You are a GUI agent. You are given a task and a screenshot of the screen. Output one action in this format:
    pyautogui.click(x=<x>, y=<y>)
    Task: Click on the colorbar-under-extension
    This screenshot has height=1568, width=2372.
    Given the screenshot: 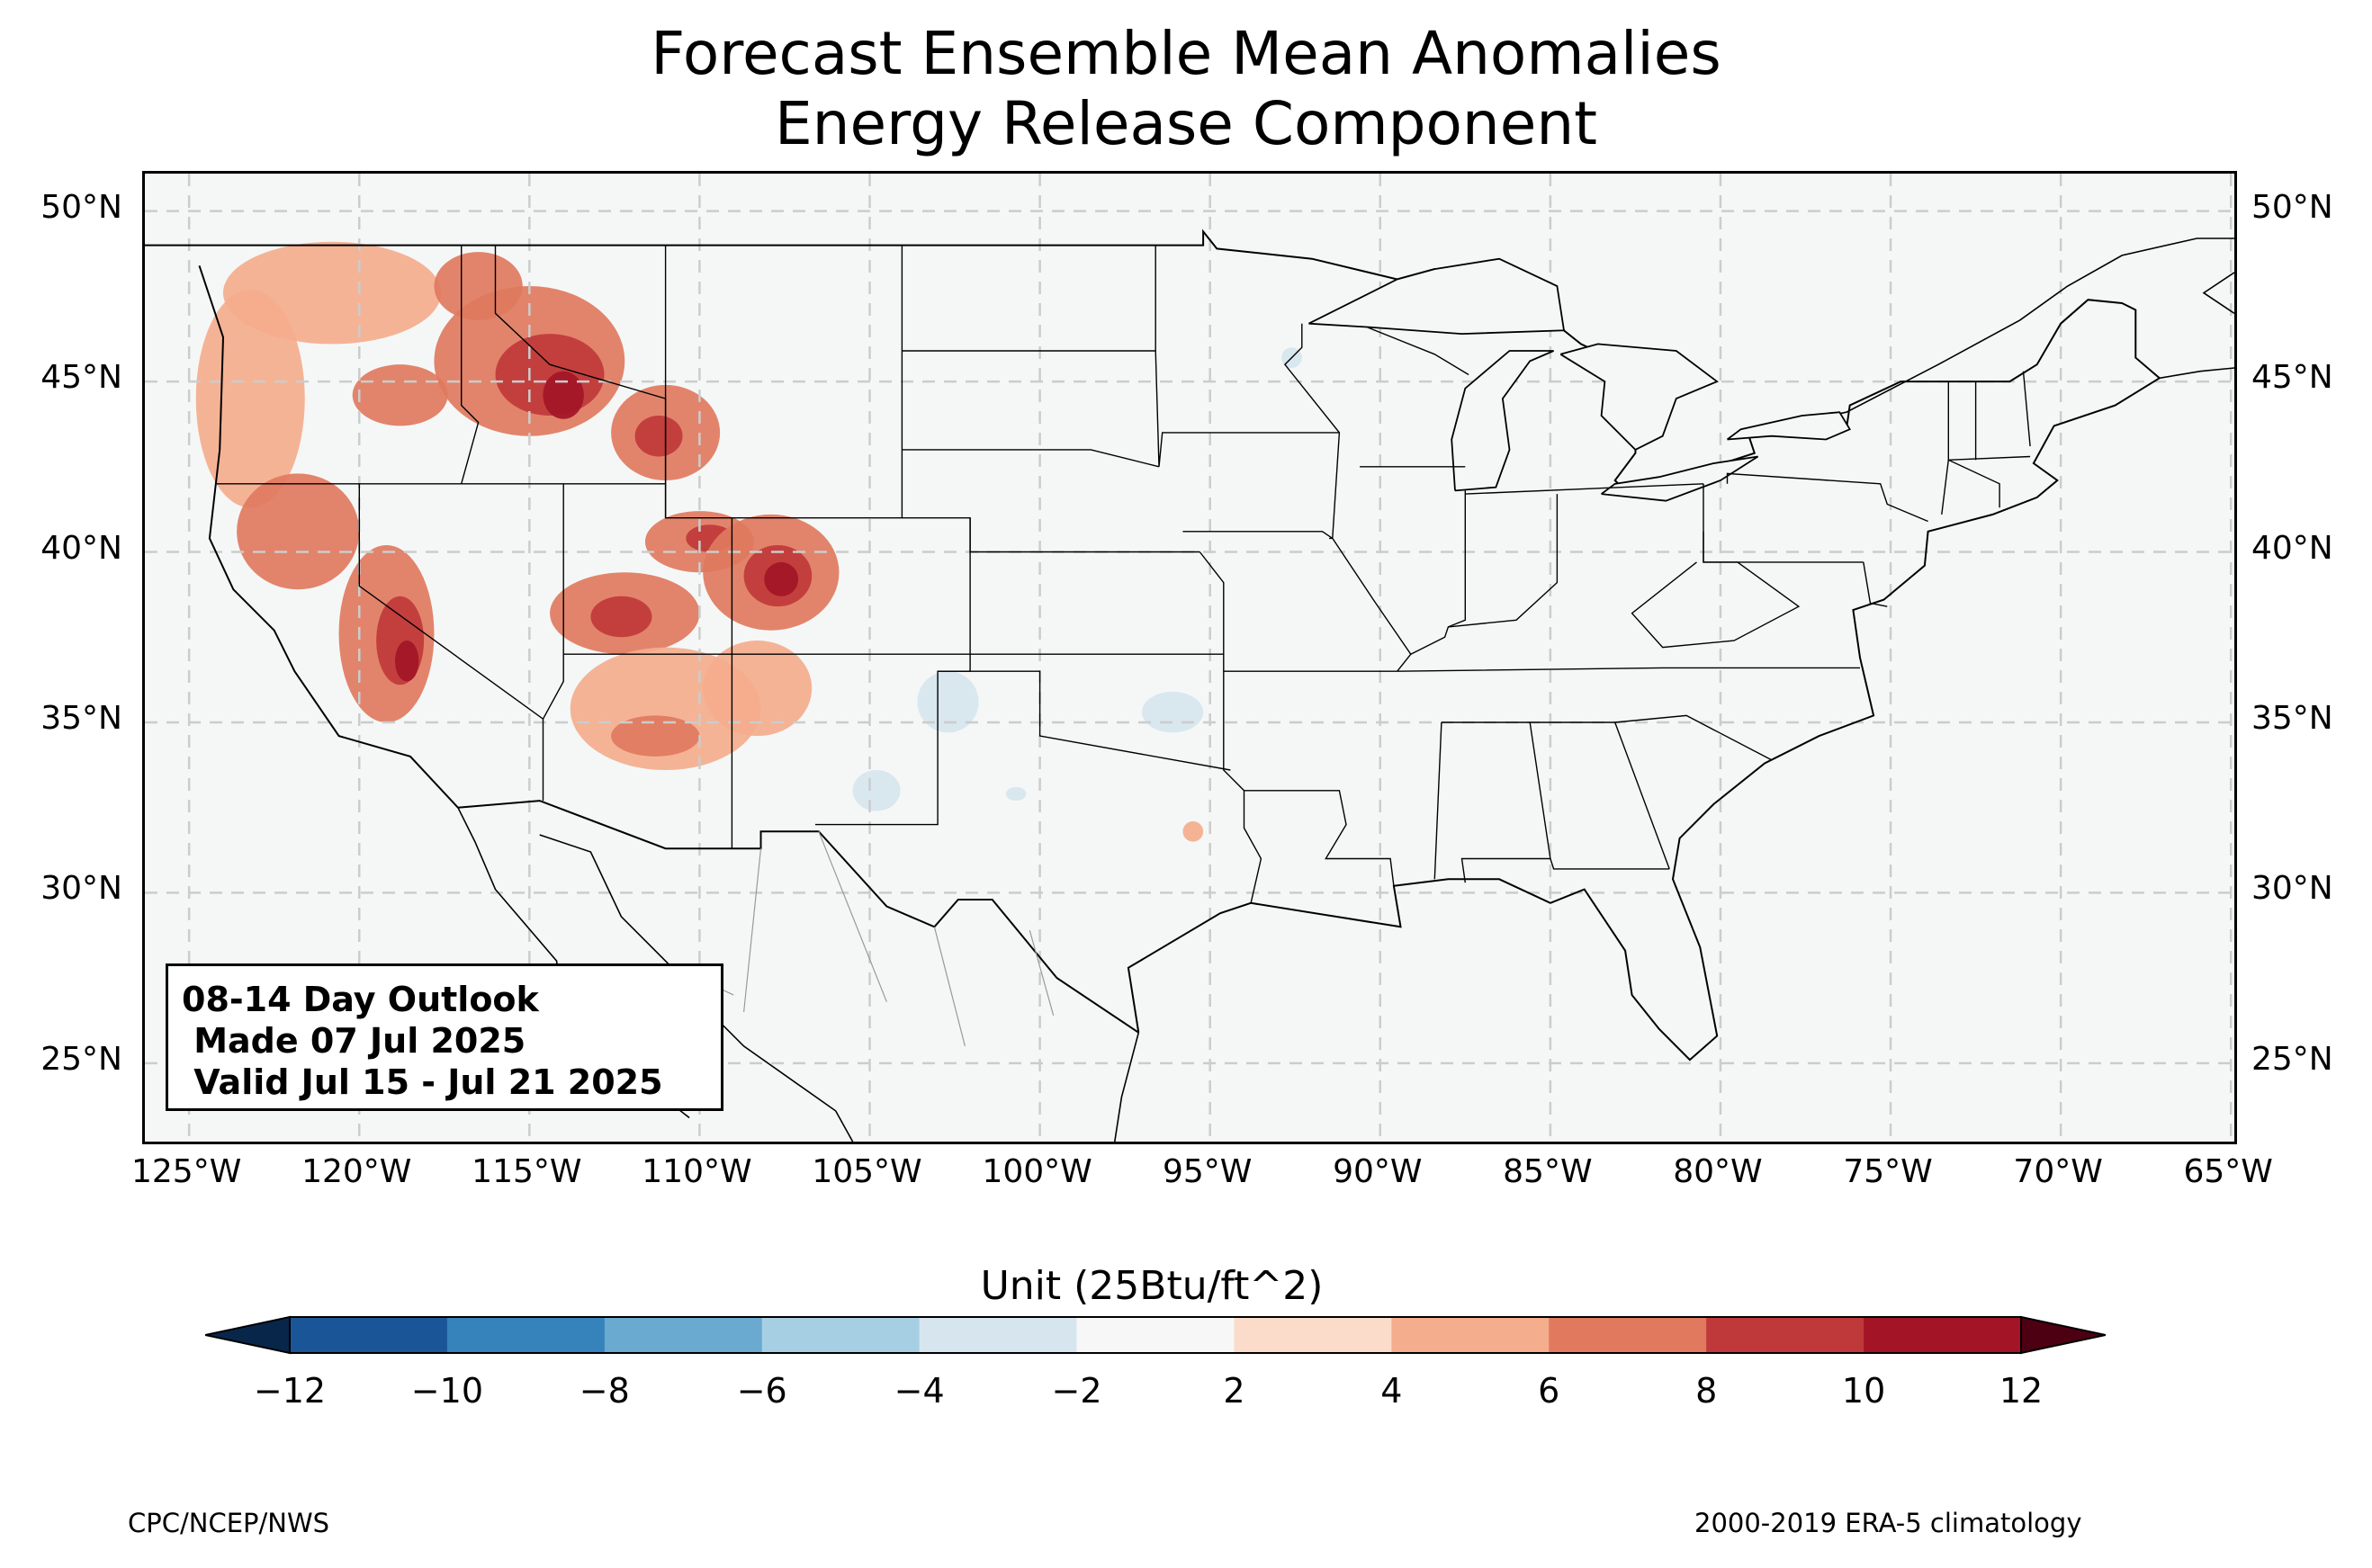 What is the action you would take?
    pyautogui.click(x=248, y=1335)
    